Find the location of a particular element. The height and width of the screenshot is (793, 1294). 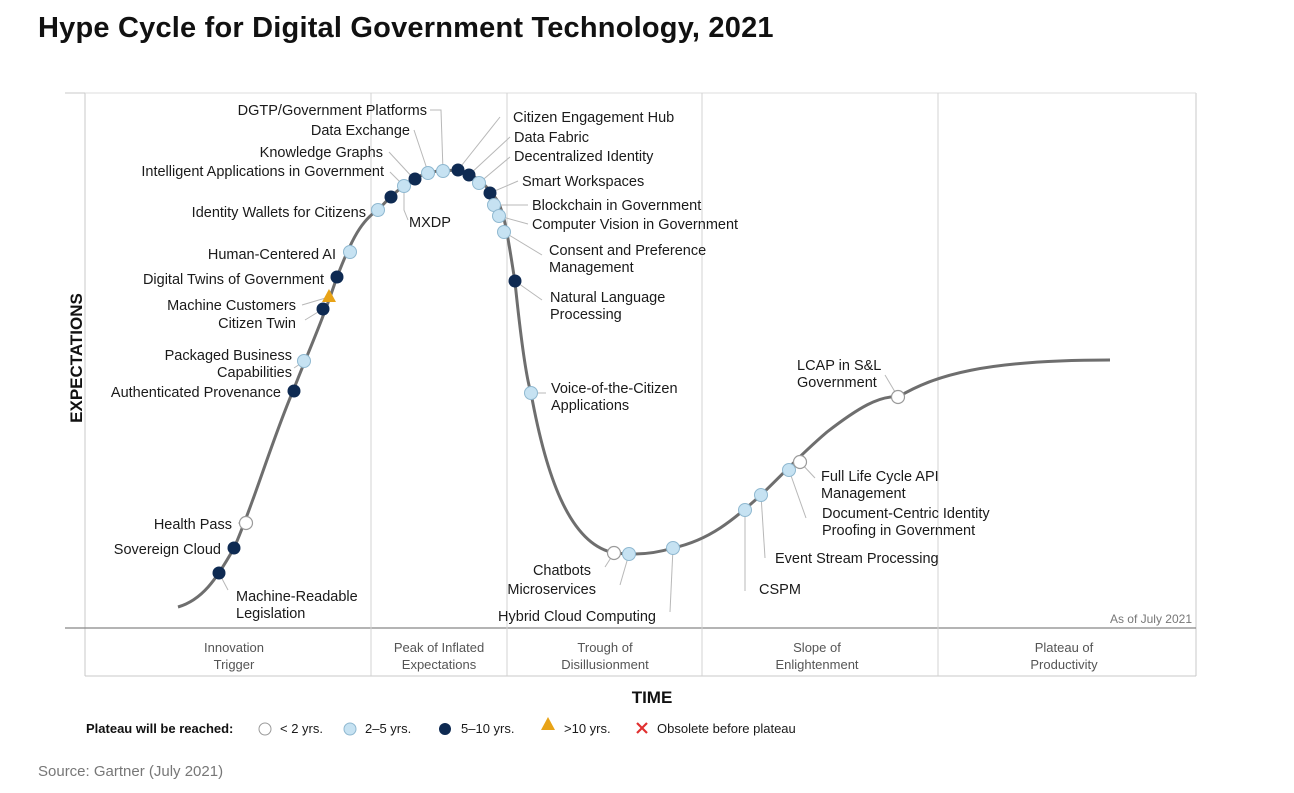

tech-label: Data Exchange is located at coordinates (360, 131).